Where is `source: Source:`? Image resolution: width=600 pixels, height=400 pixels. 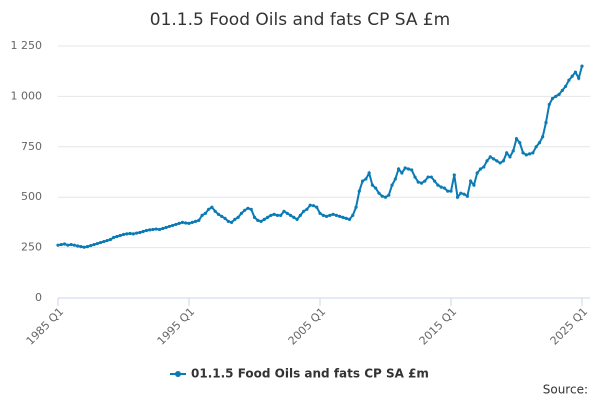
source: Source: is located at coordinates (565, 390).